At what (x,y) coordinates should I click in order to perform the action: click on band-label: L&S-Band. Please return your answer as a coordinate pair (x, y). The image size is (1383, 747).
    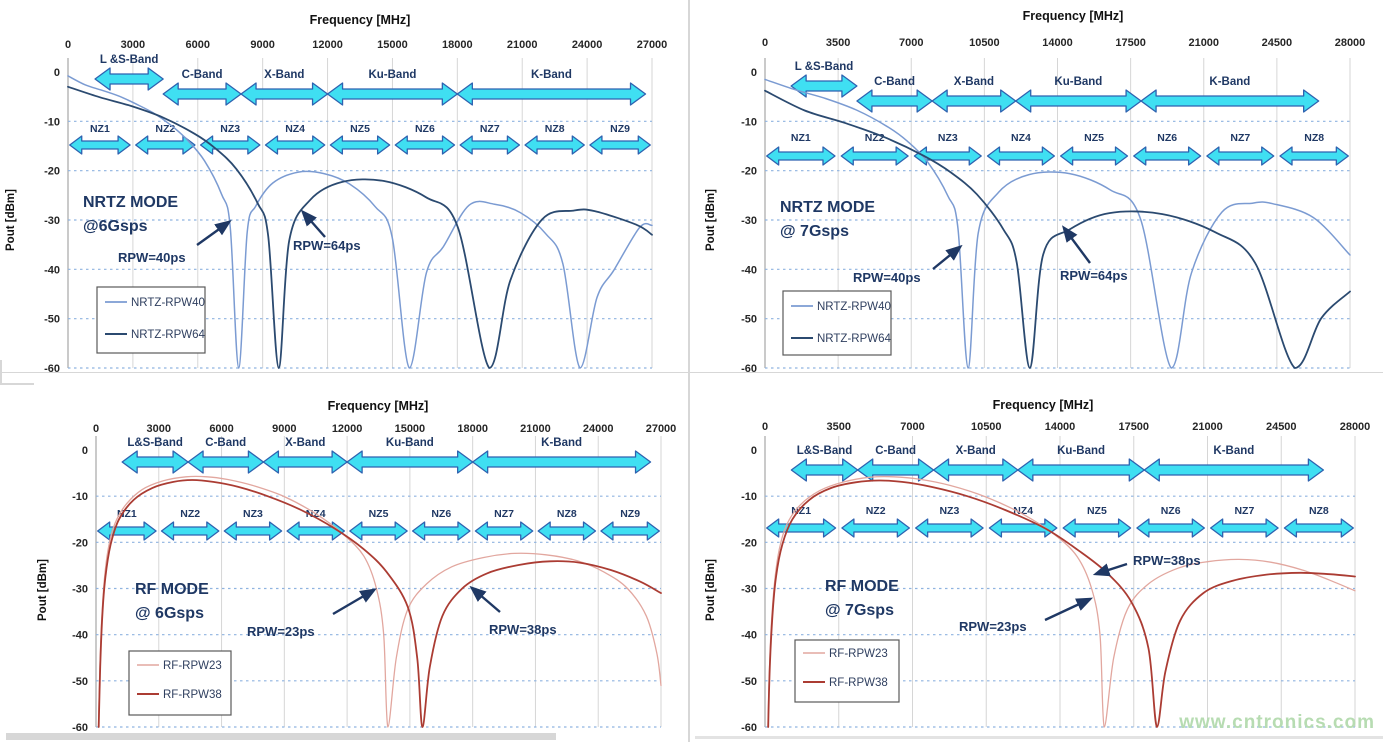
    Looking at the image, I should click on (825, 451).